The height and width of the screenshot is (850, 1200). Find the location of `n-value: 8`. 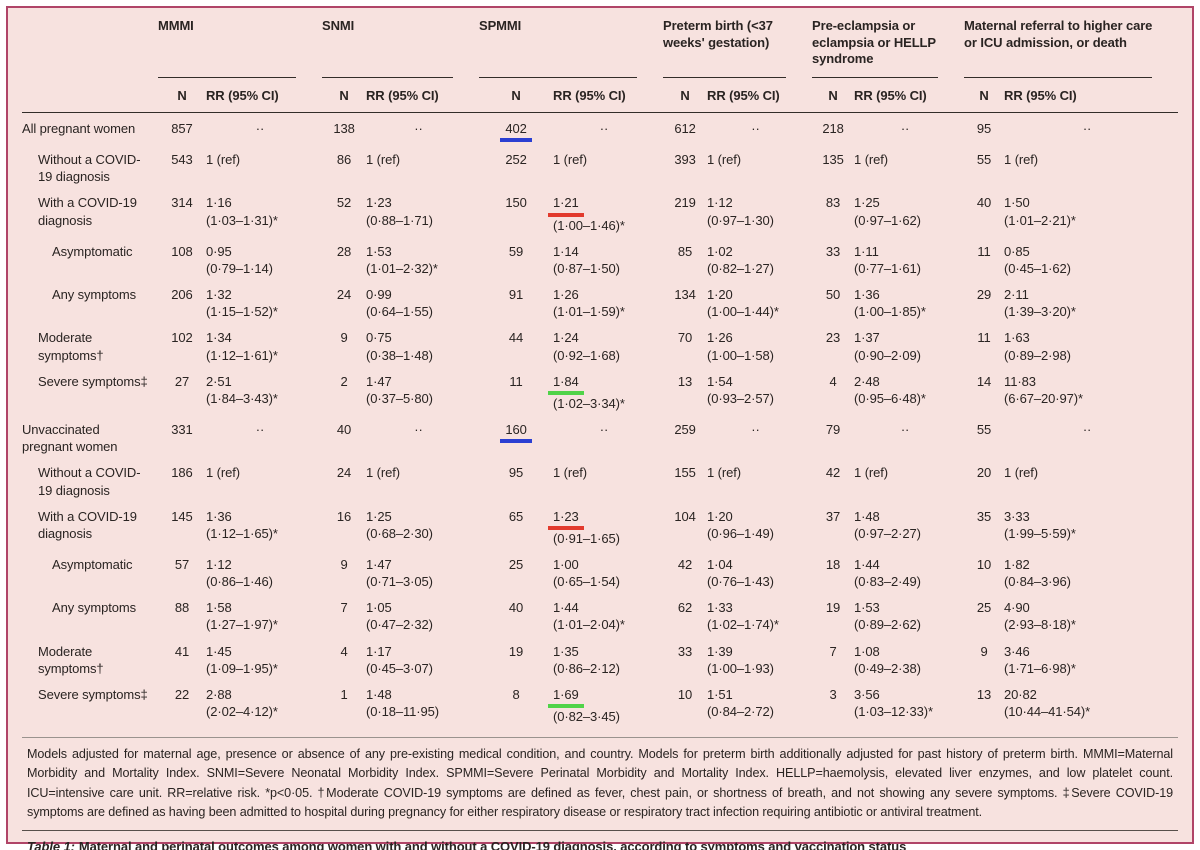

n-value: 8 is located at coordinates (516, 694).